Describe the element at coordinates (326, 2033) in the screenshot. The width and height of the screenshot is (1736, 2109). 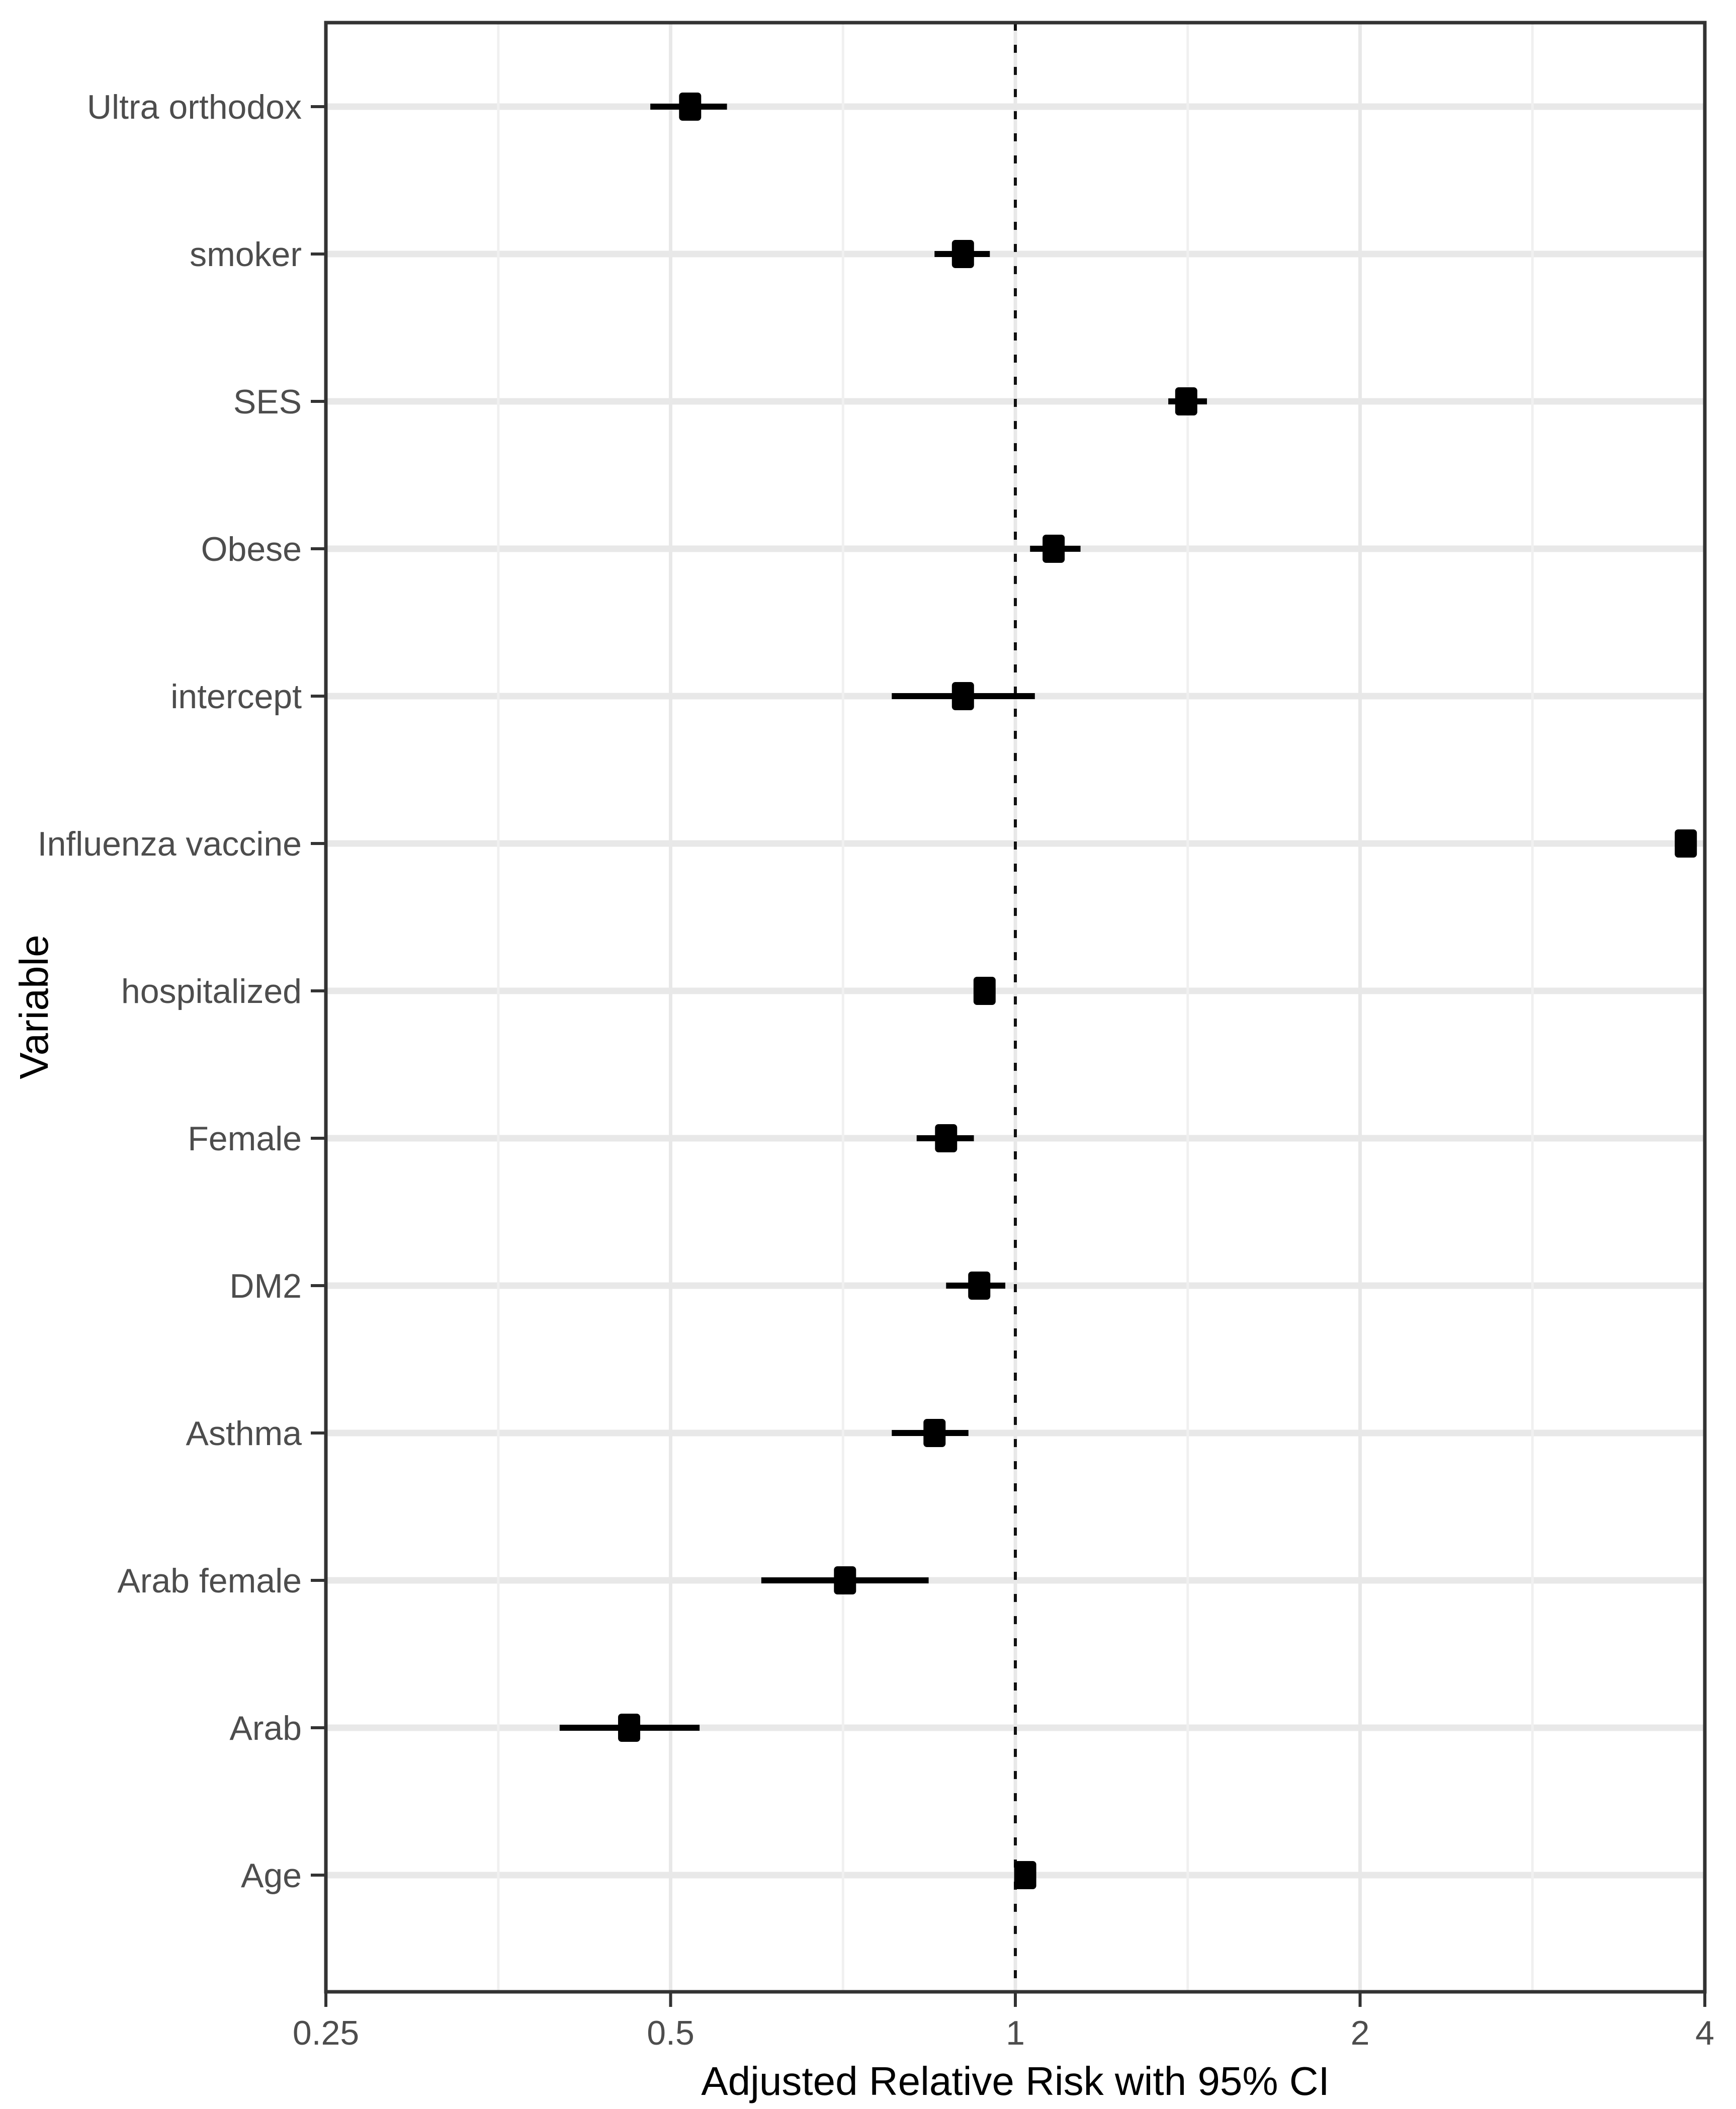
I see `x-tick-label: 0.25` at that location.